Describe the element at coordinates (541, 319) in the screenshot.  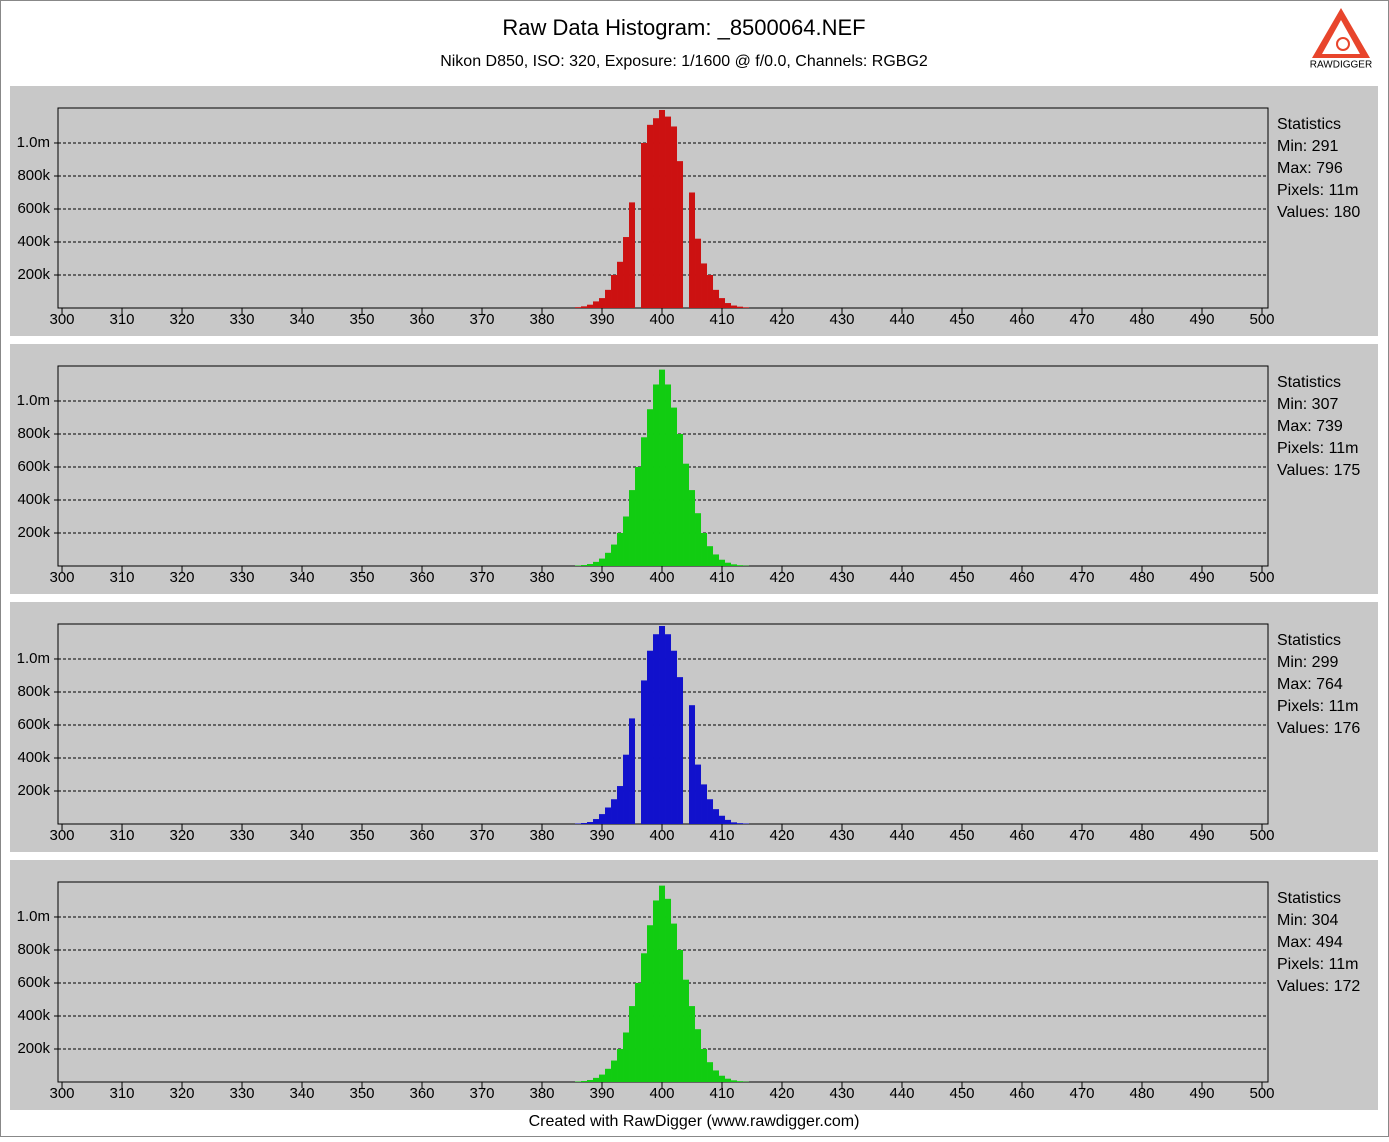
I see `x-tick-label: 380` at that location.